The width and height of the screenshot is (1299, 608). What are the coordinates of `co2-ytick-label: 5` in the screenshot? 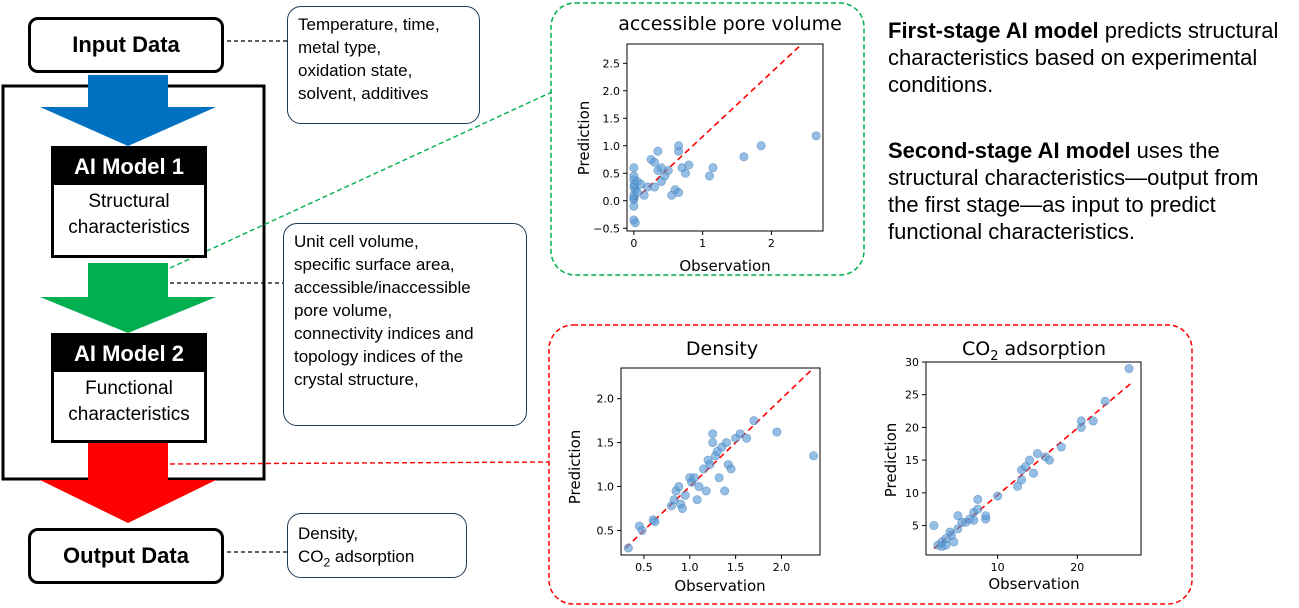 It's located at (915, 526).